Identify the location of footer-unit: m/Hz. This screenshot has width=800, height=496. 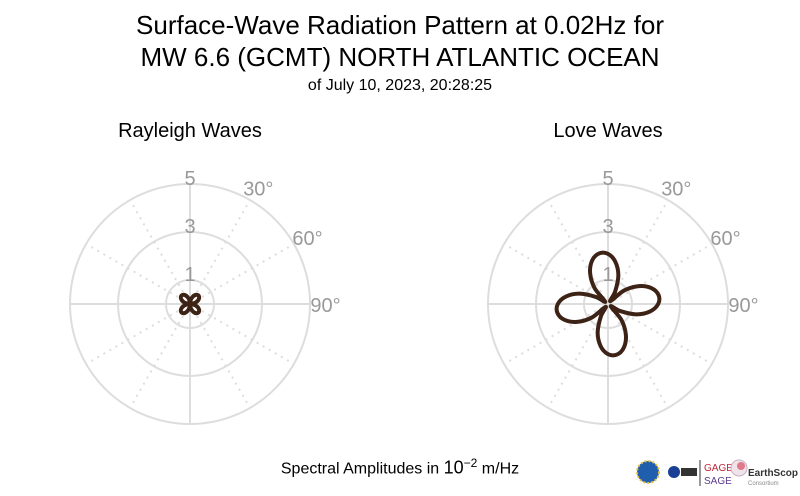
(498, 469).